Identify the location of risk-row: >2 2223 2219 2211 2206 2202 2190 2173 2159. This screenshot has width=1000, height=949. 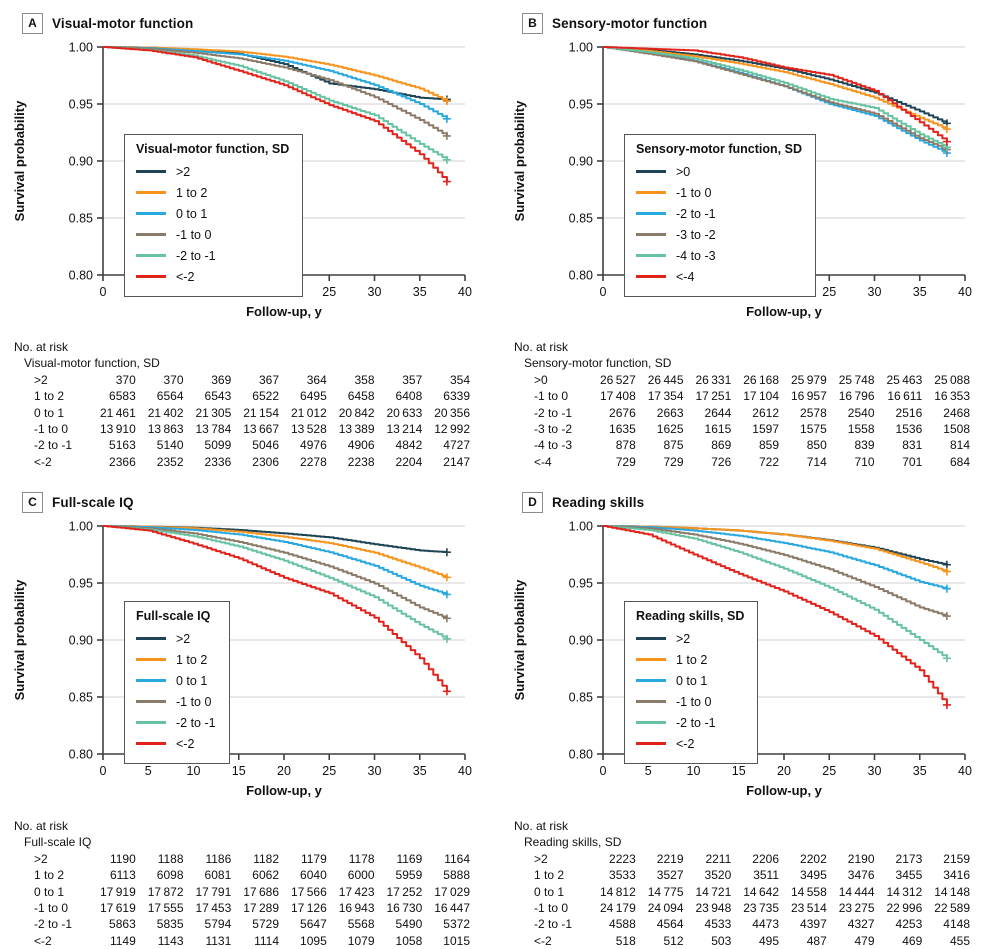
(742, 859).